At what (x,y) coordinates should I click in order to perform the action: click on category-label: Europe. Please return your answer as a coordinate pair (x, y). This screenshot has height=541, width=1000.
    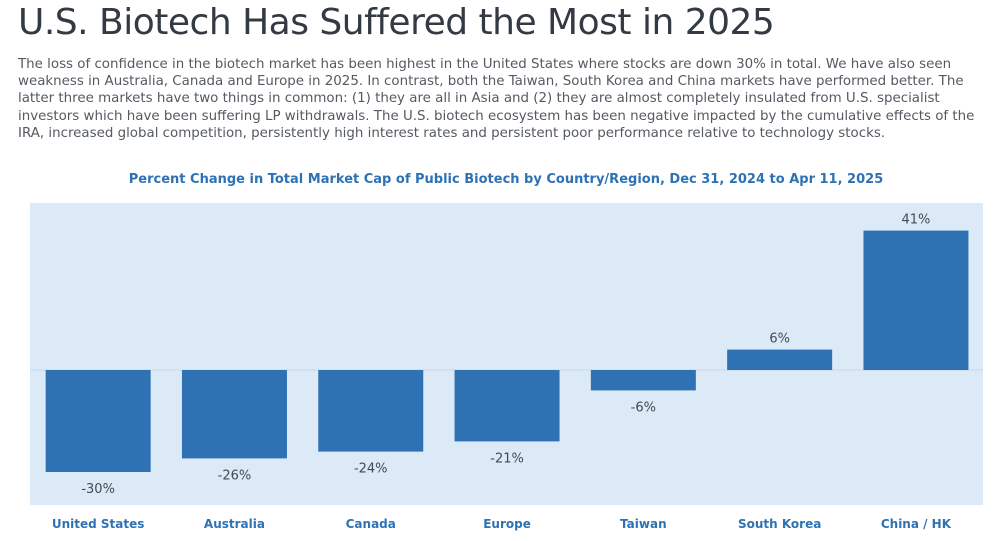
    Looking at the image, I should click on (507, 524).